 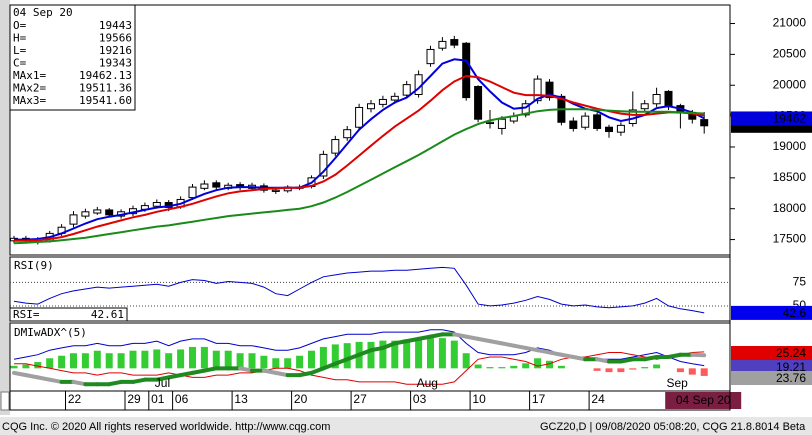 What do you see at coordinates (598, 399) in the screenshot?
I see `x-tick-label: 24` at bounding box center [598, 399].